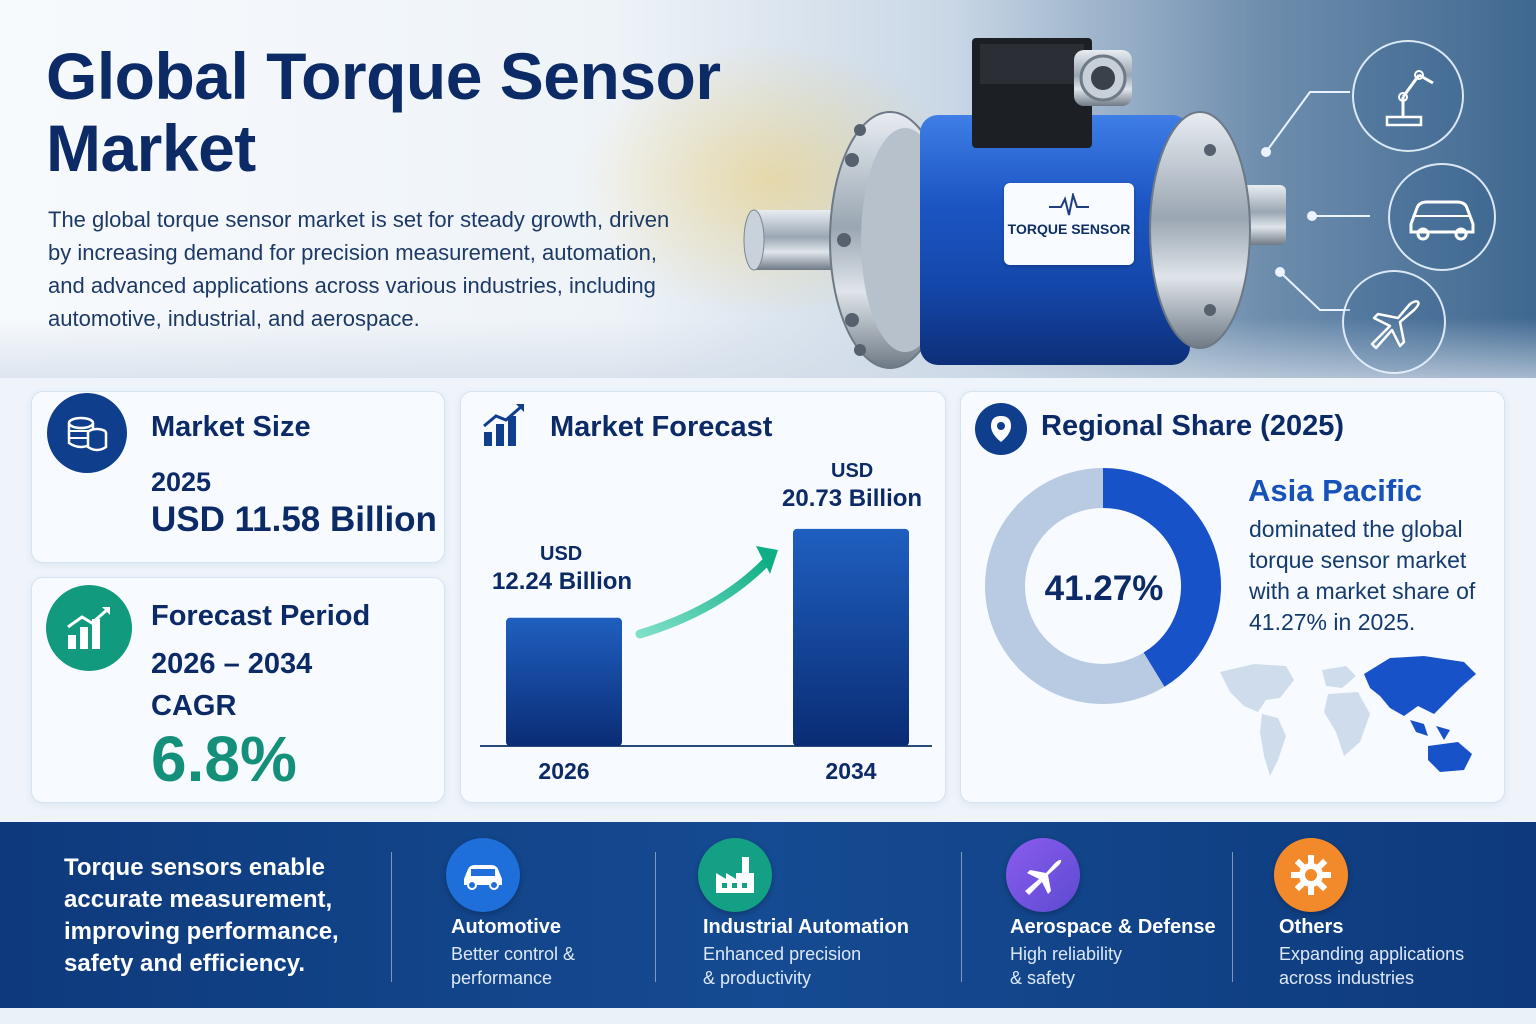  I want to click on regional-share-donut, so click(1103, 586).